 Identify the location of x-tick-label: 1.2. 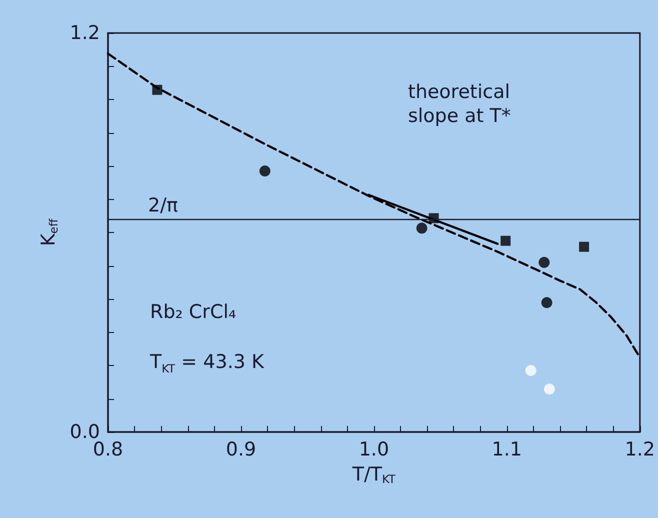
(639, 449).